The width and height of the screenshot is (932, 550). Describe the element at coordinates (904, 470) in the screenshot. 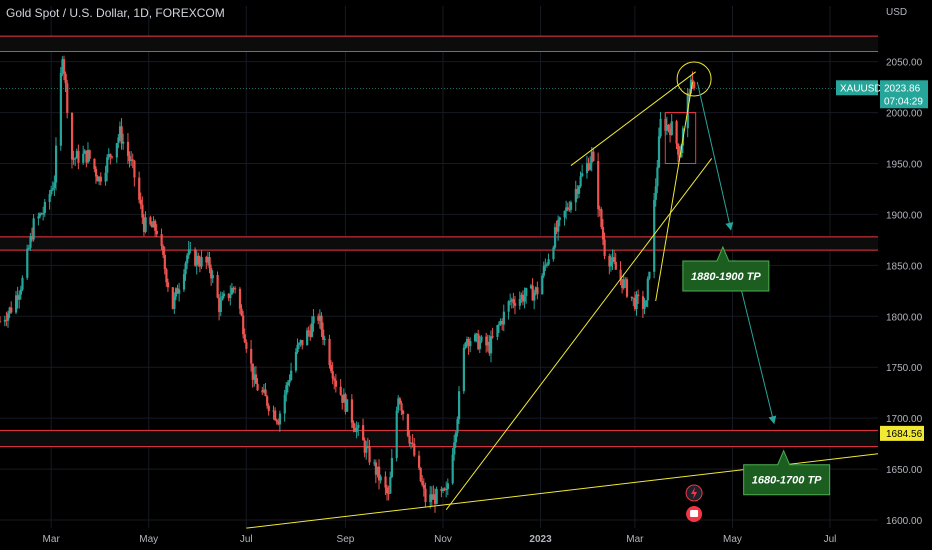

I see `y-tick-label: 1650.00` at that location.